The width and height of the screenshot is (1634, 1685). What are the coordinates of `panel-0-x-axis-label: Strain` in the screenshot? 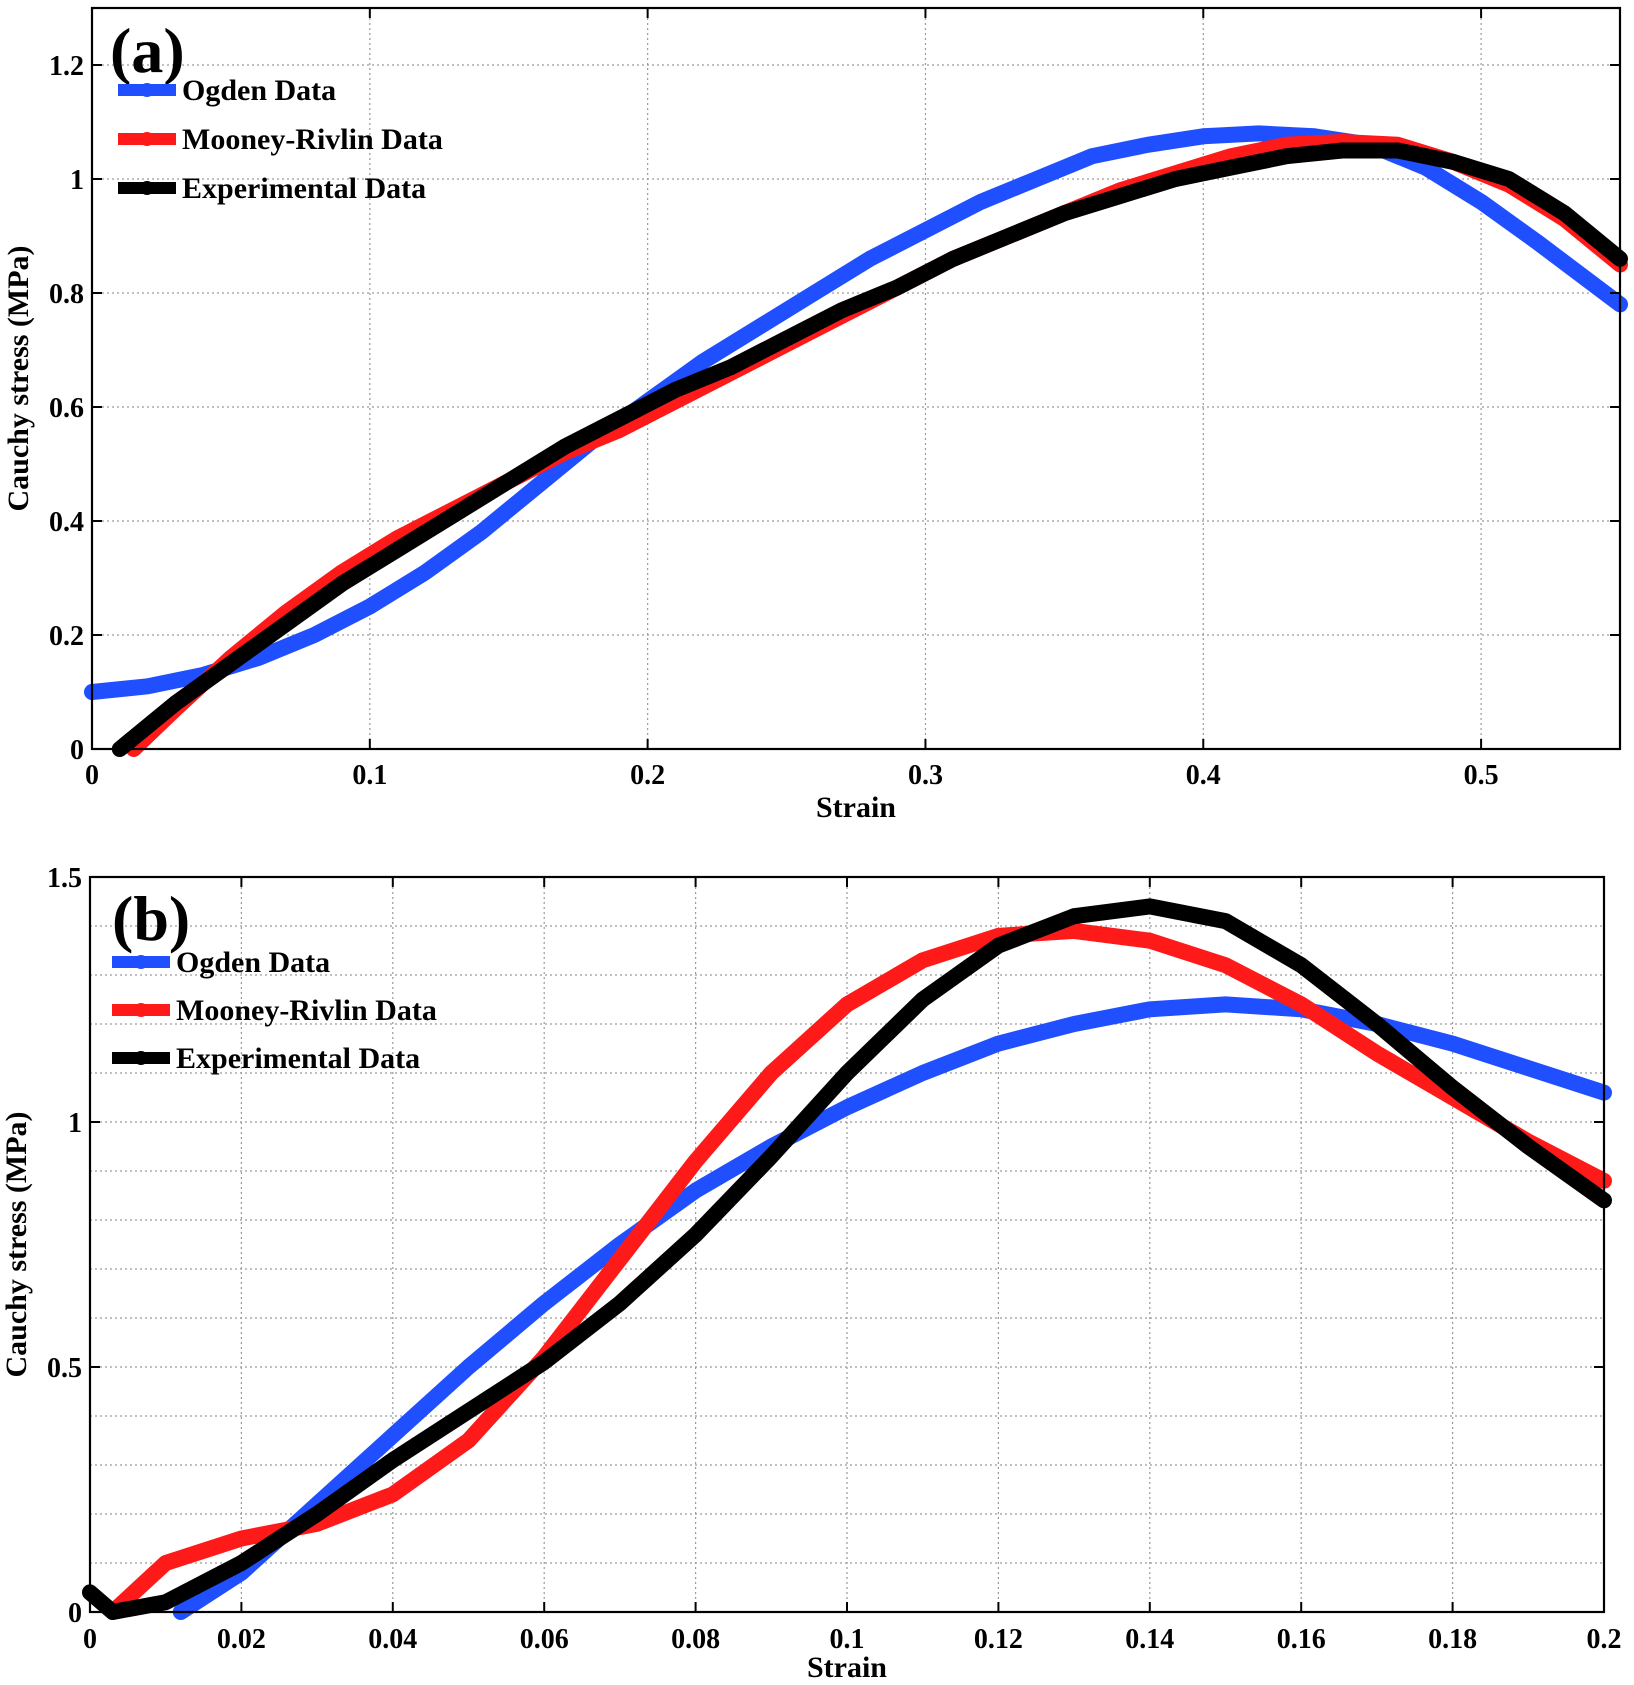 It's located at (856, 807).